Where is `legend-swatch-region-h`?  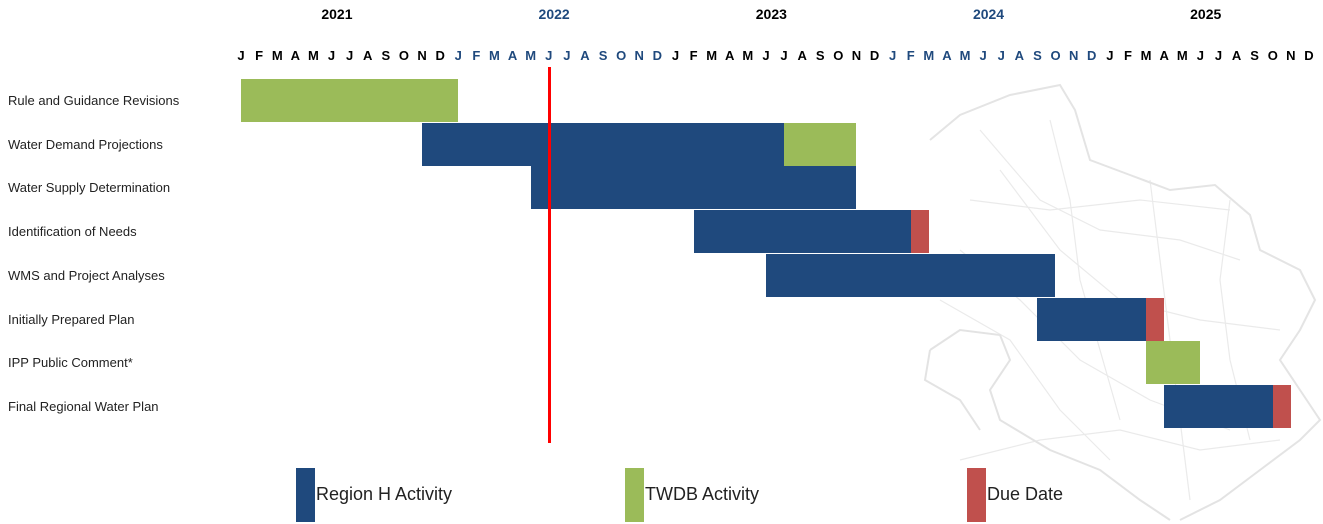
legend-swatch-region-h is located at coordinates (305, 495).